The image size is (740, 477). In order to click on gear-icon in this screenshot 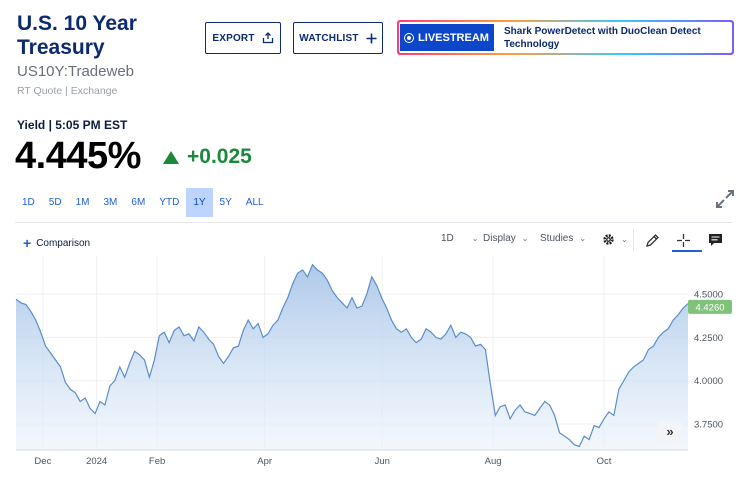, I will do `click(608, 239)`.